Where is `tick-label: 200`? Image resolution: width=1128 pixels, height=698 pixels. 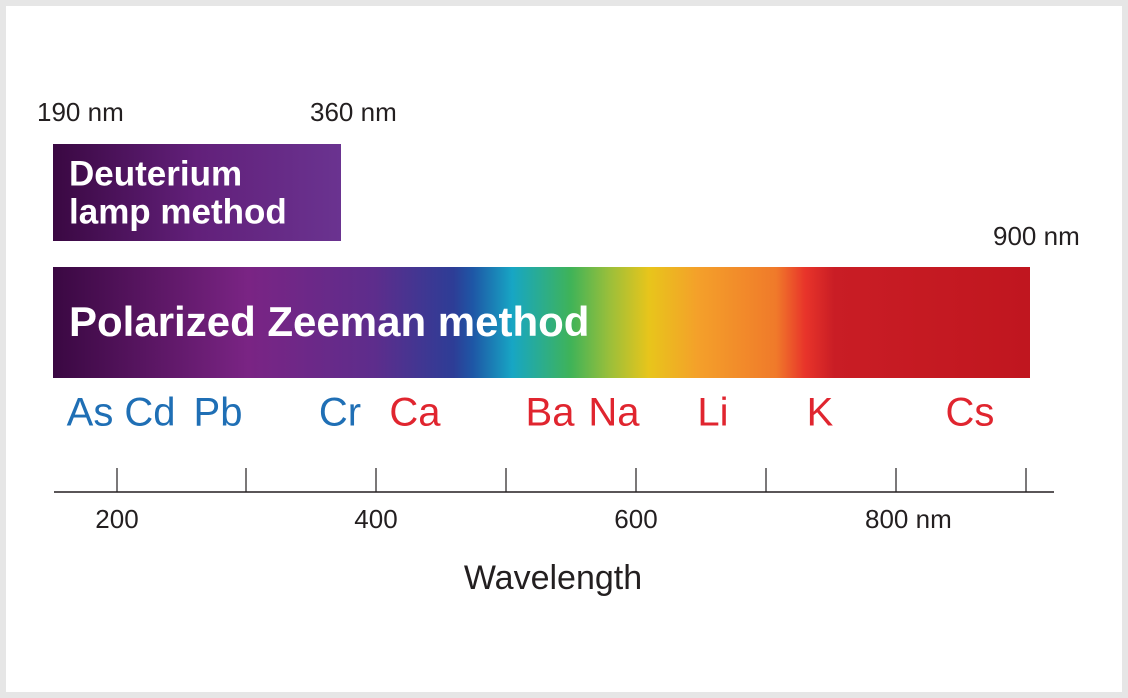
tick-label: 200 is located at coordinates (116, 519).